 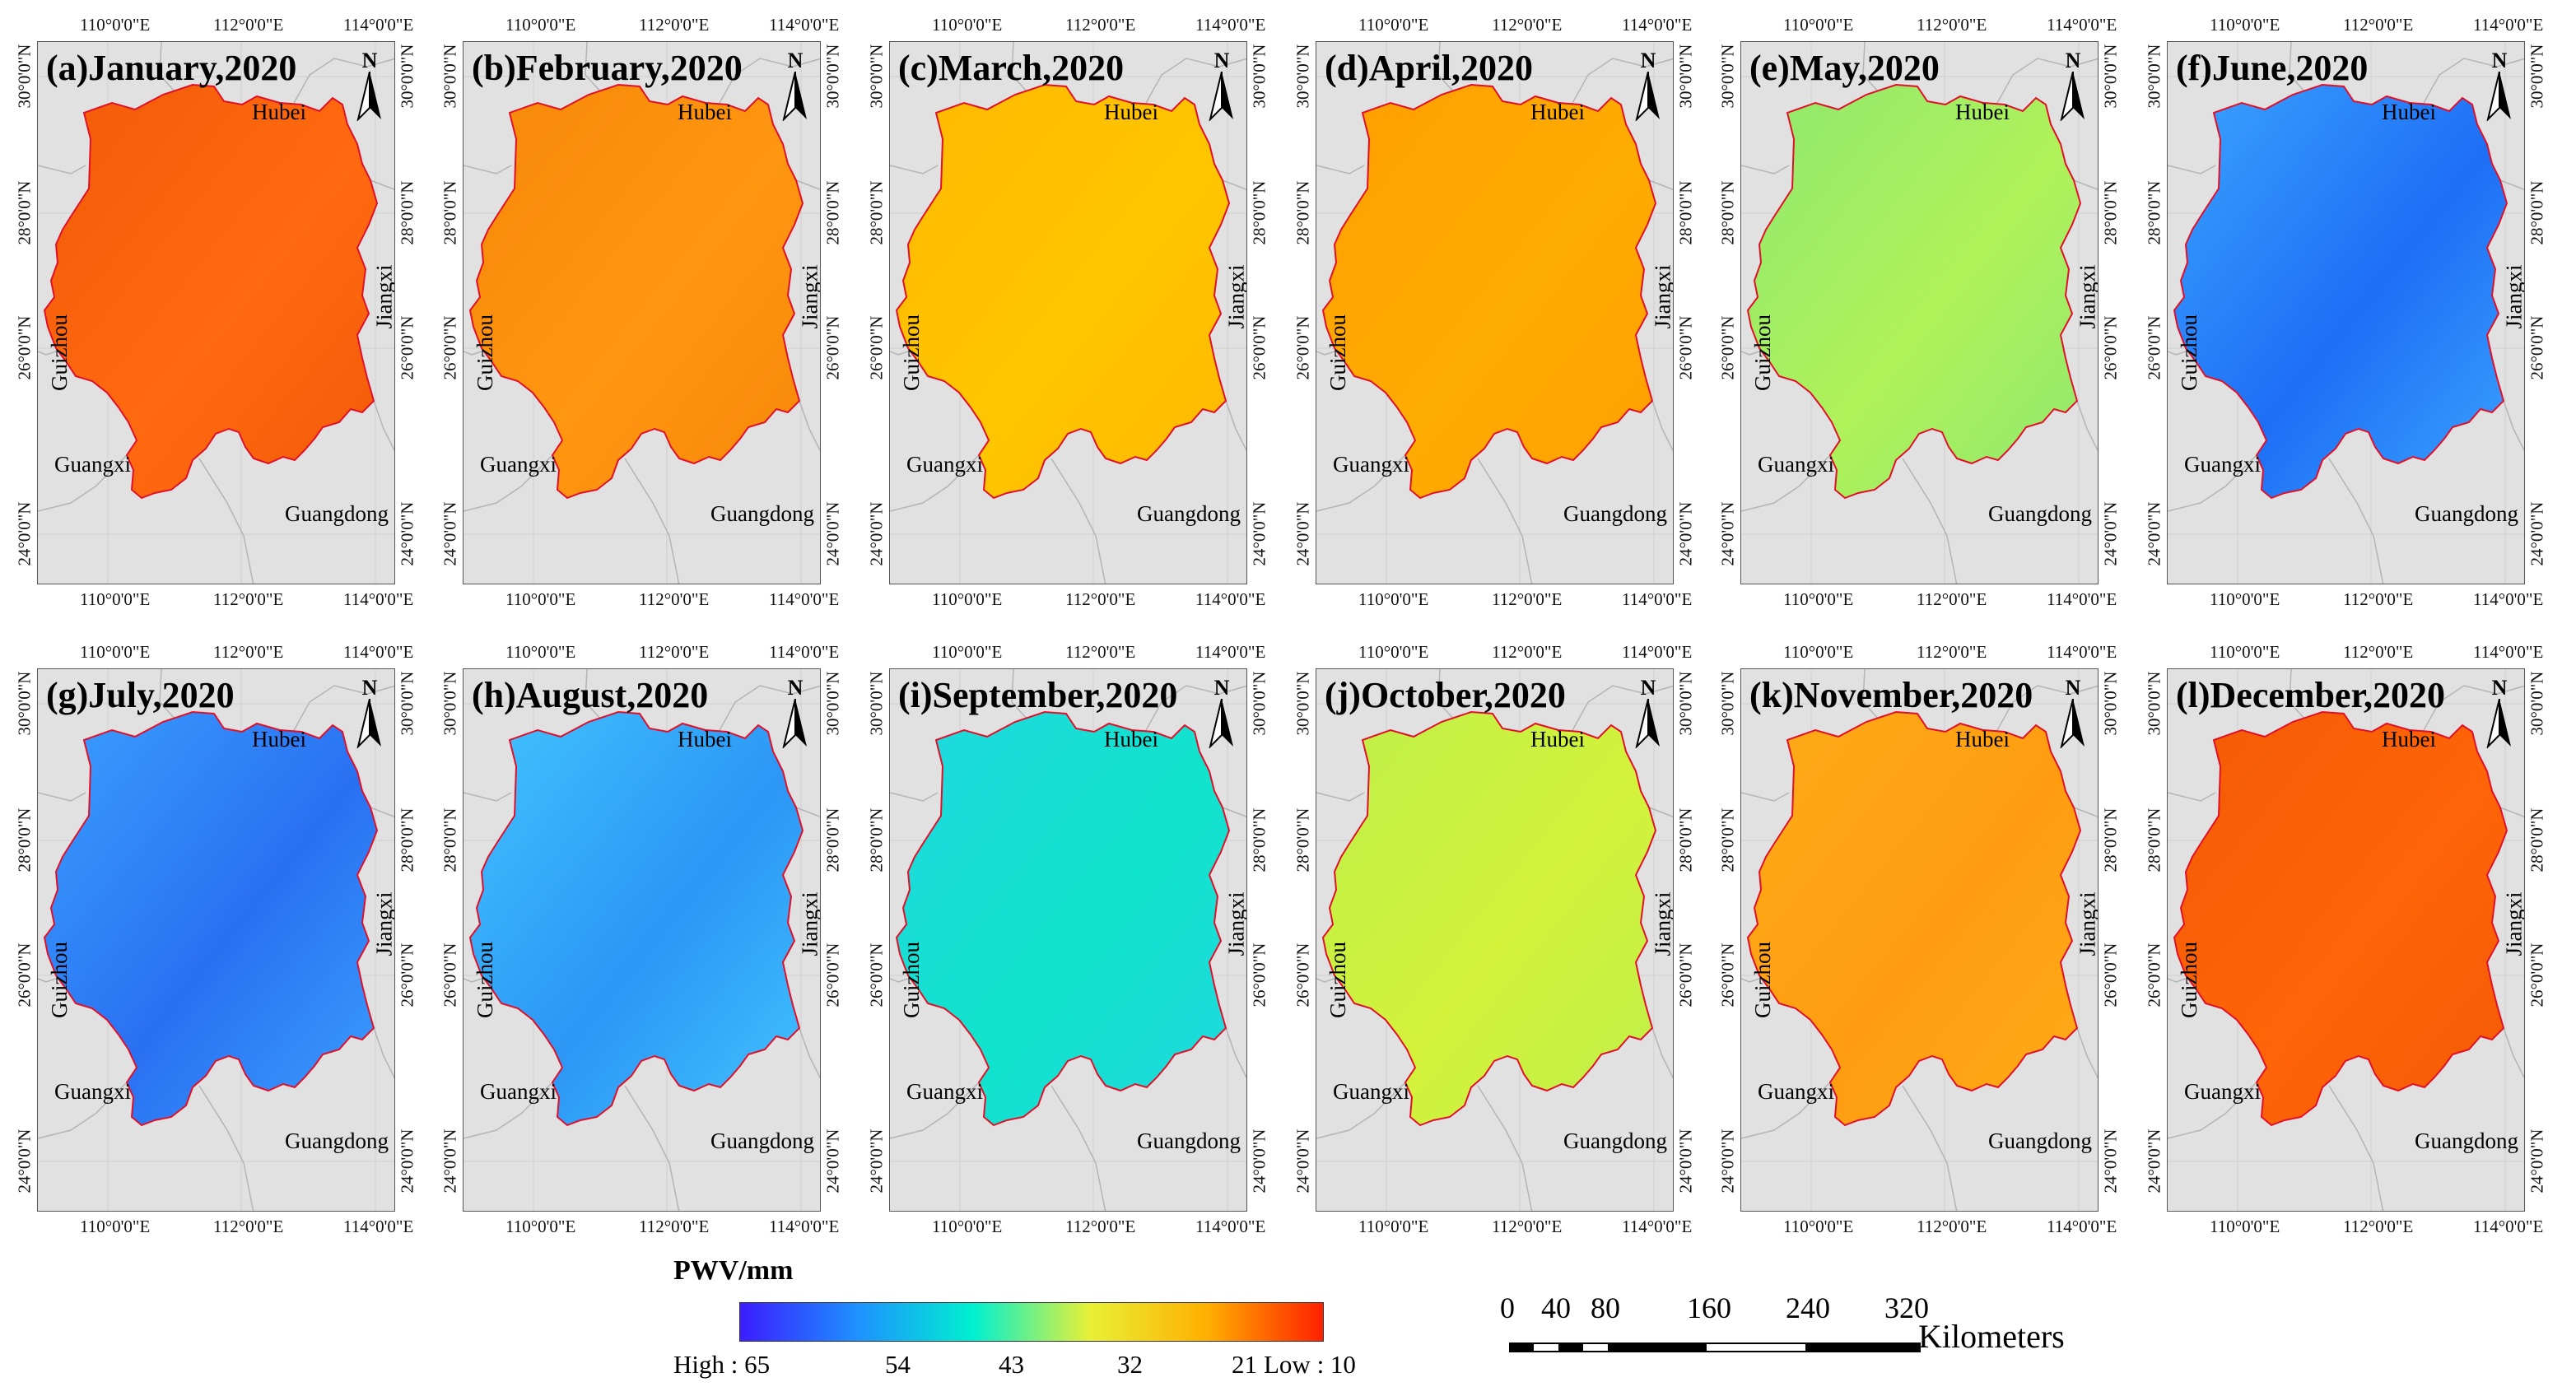 I want to click on x-tick-label-top: 112°0'0"E, so click(x=249, y=25).